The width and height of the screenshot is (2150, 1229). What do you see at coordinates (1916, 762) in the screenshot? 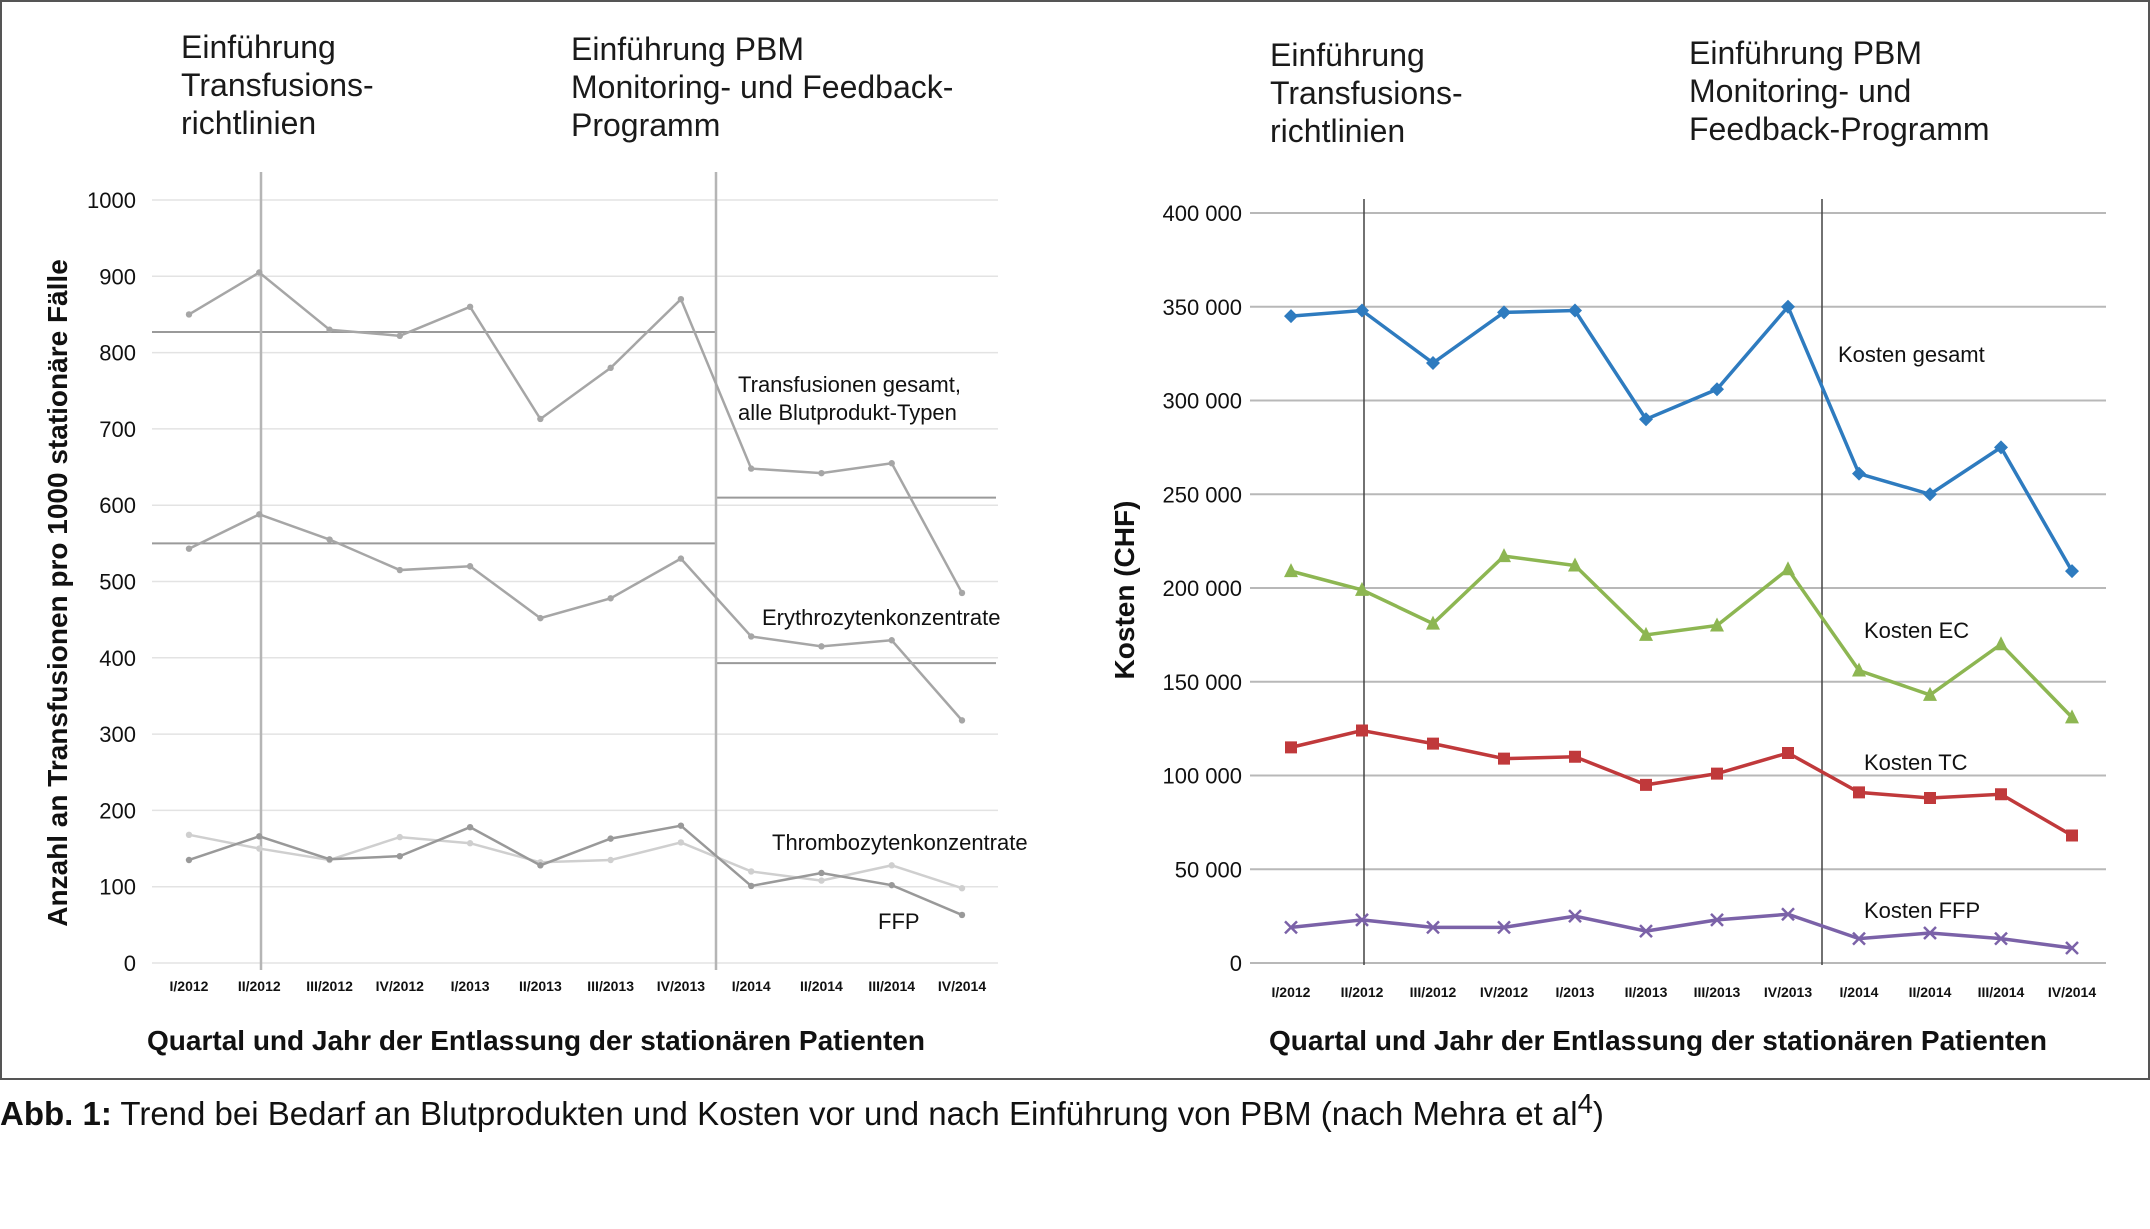
I see `series-label: Kosten TC` at bounding box center [1916, 762].